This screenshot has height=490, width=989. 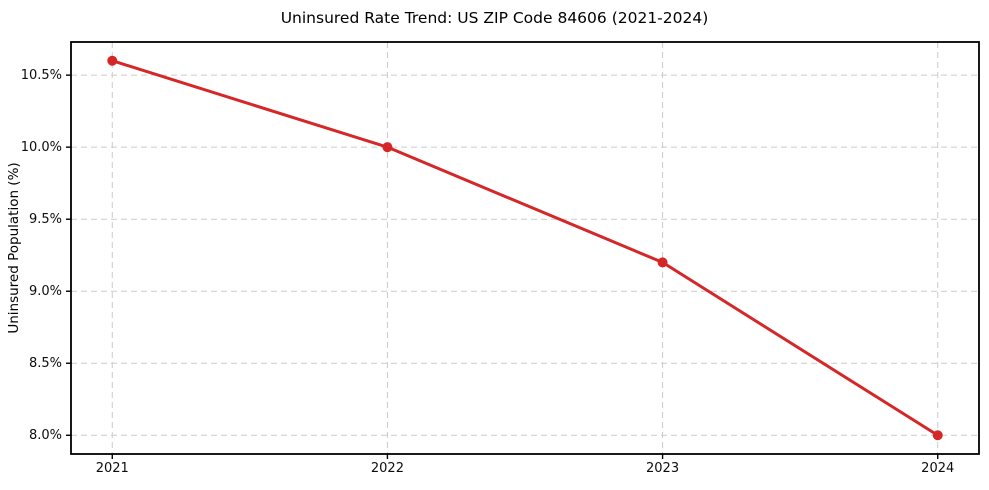 I want to click on y-tick-label: 10.0%, so click(x=41, y=147).